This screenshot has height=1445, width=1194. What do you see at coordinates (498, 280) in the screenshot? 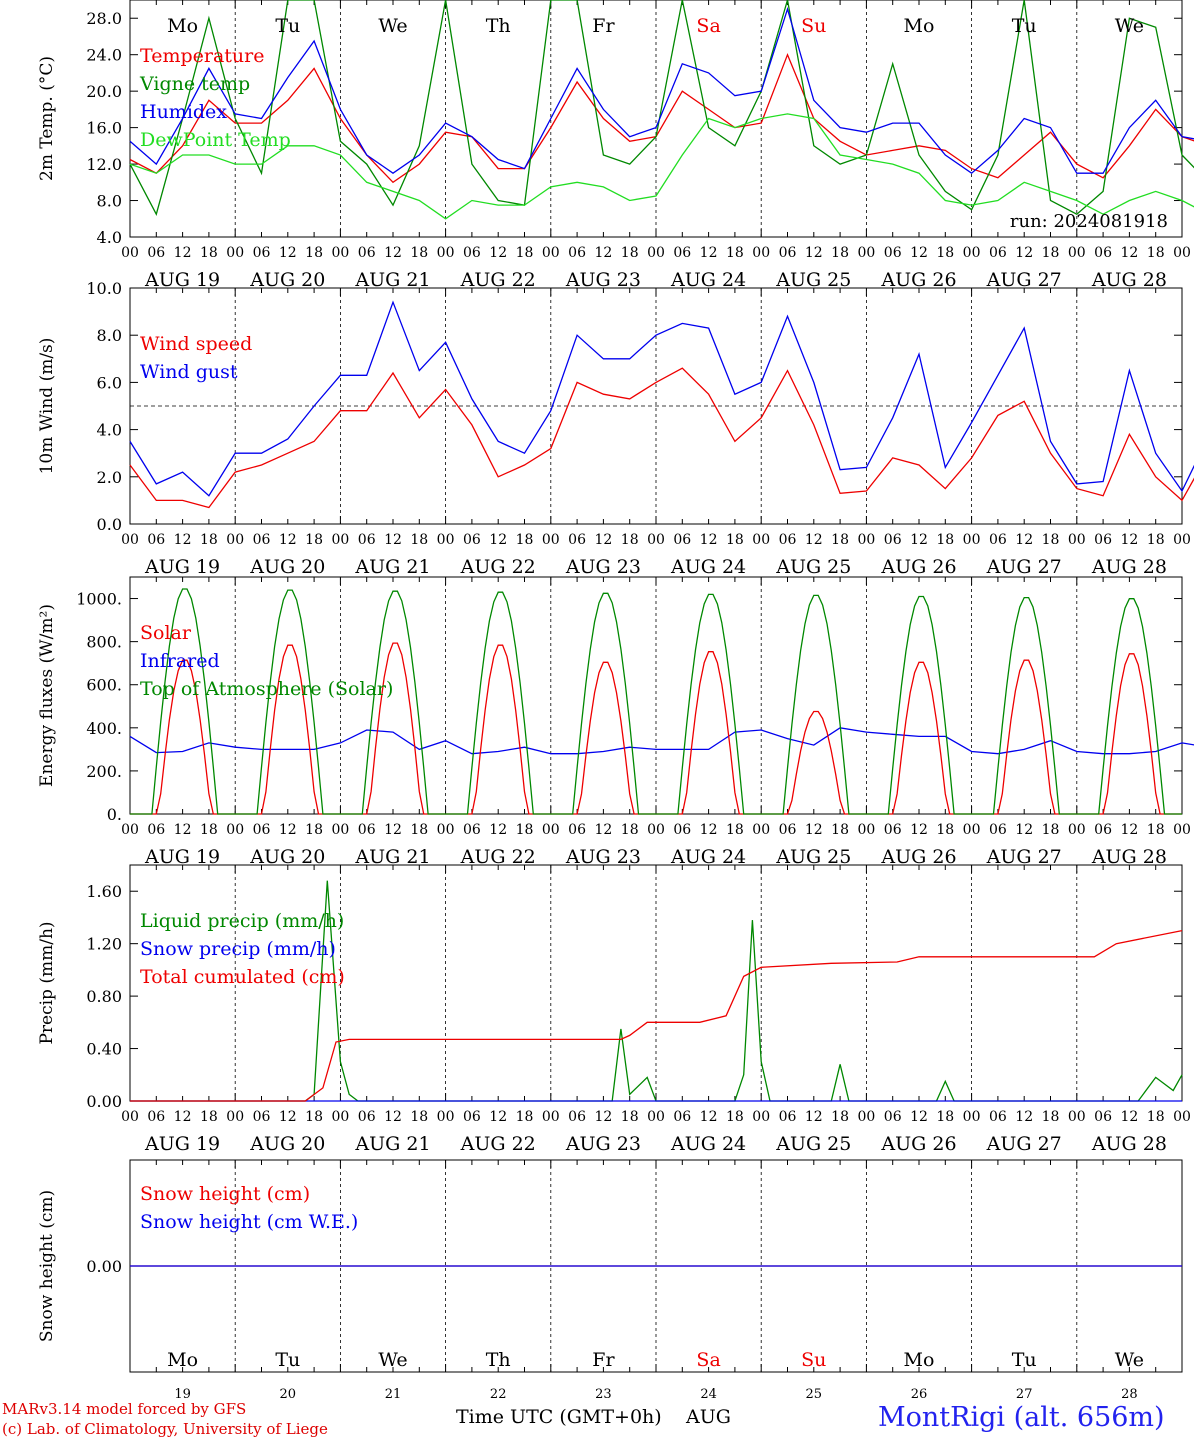
I see `date-label: AUG 22` at bounding box center [498, 280].